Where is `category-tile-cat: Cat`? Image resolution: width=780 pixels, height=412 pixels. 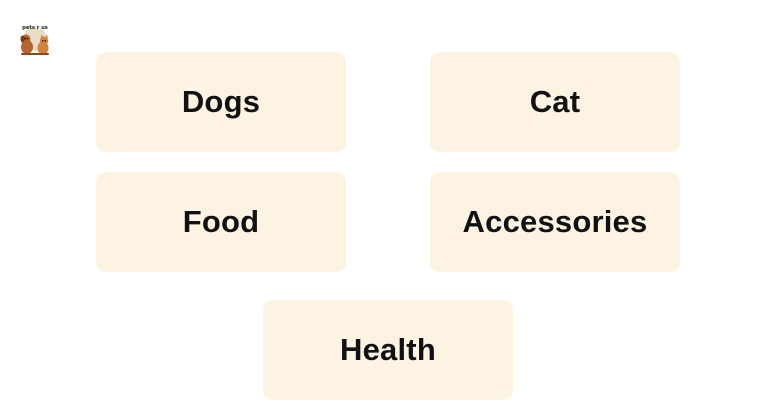
category-tile-cat: Cat is located at coordinates (555, 102).